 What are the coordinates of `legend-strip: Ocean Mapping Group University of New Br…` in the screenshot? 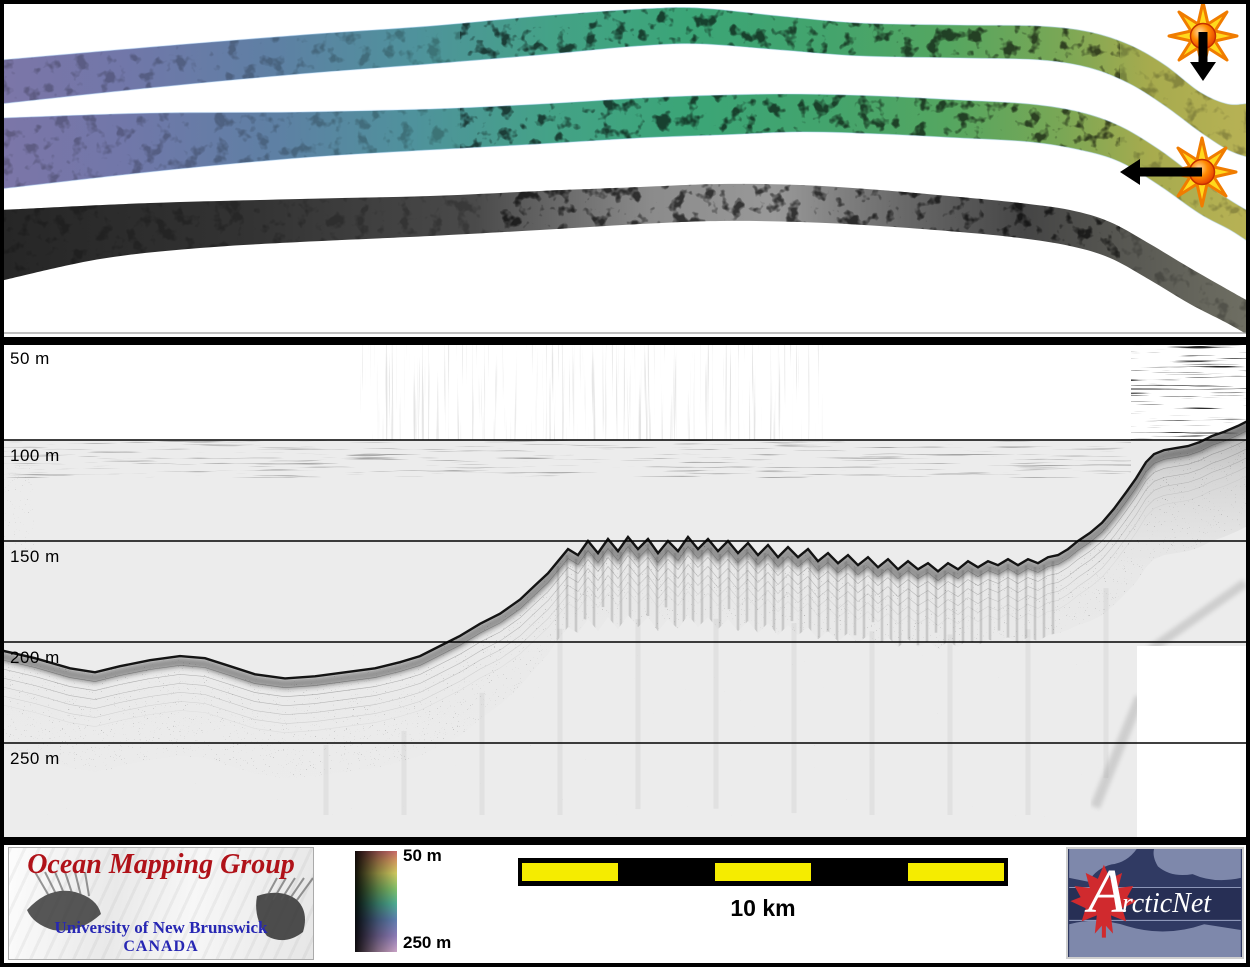 It's located at (625, 904).